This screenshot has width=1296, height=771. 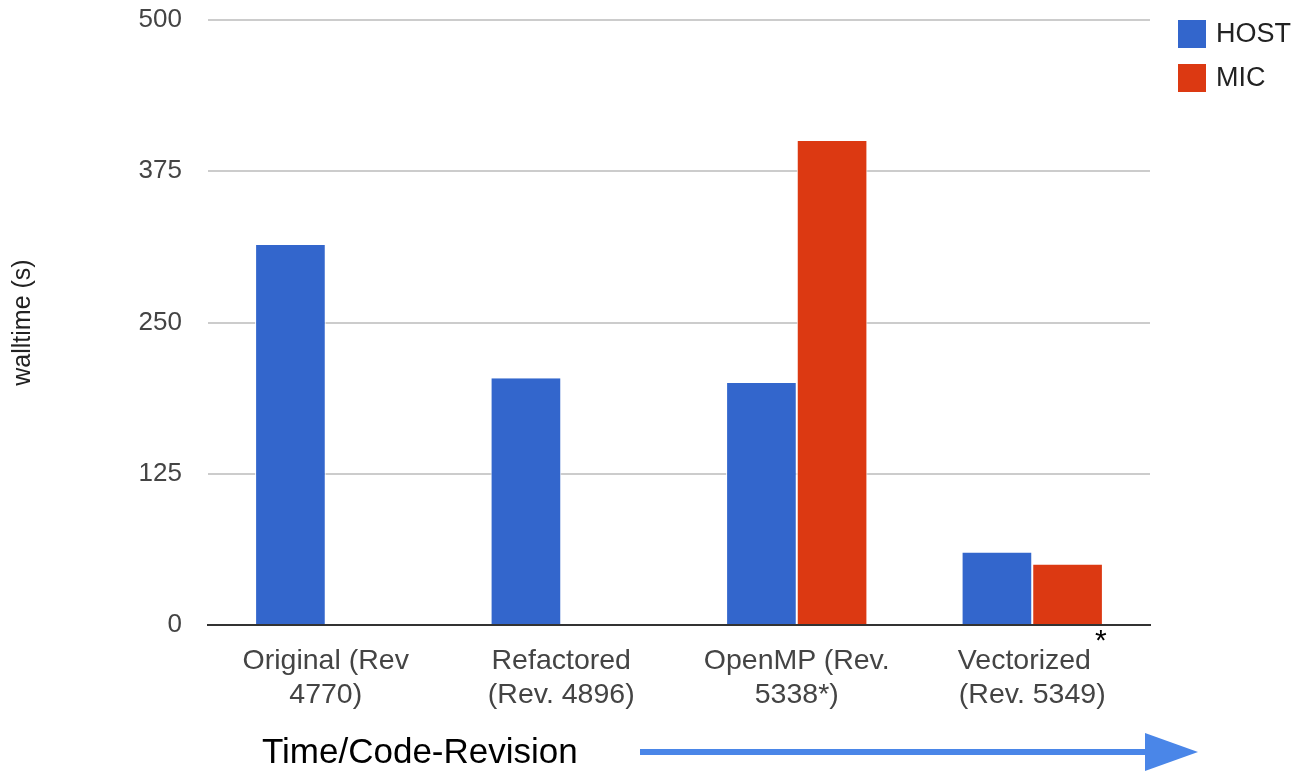 I want to click on y-tick-label: 375, so click(x=160, y=169).